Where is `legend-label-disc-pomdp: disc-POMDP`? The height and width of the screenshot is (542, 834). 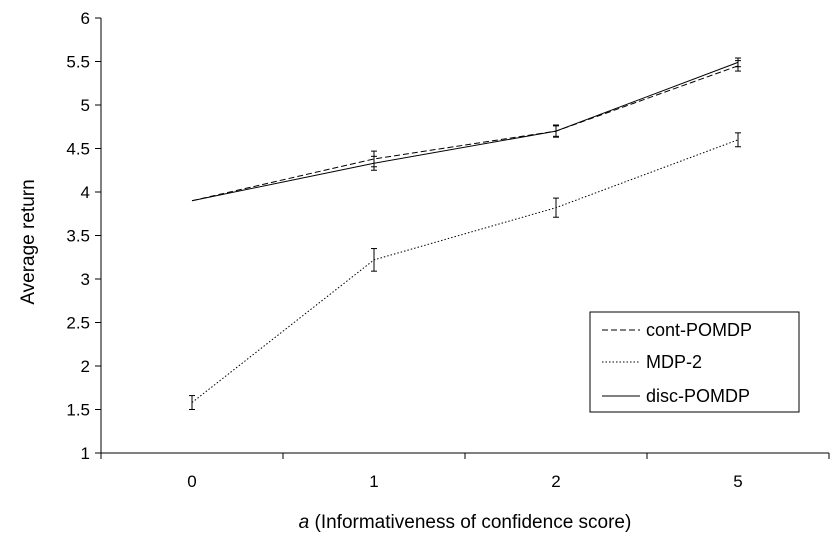 legend-label-disc-pomdp: disc-POMDP is located at coordinates (698, 396).